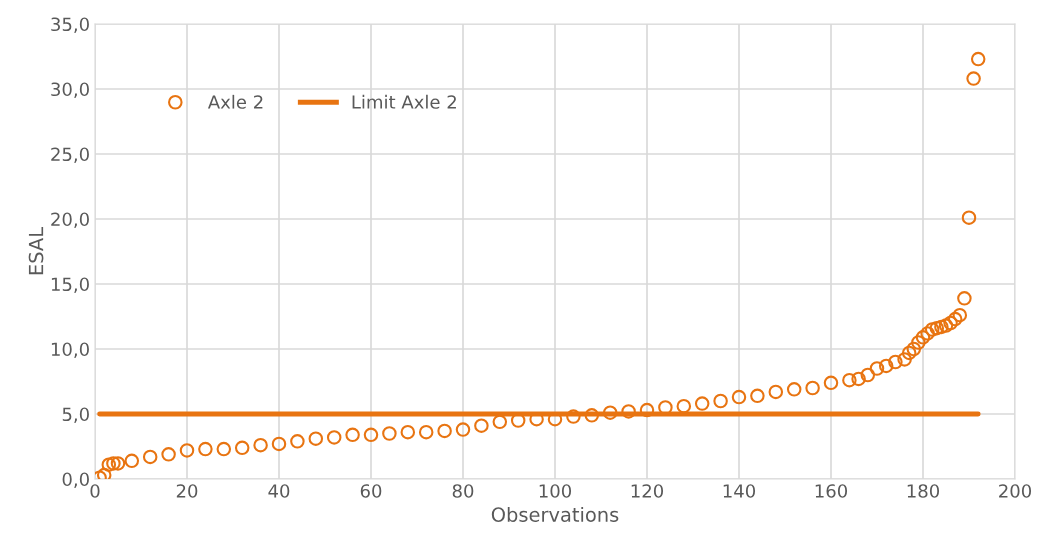  Describe the element at coordinates (70, 25) in the screenshot. I see `y-tick-label: 35,0` at that location.